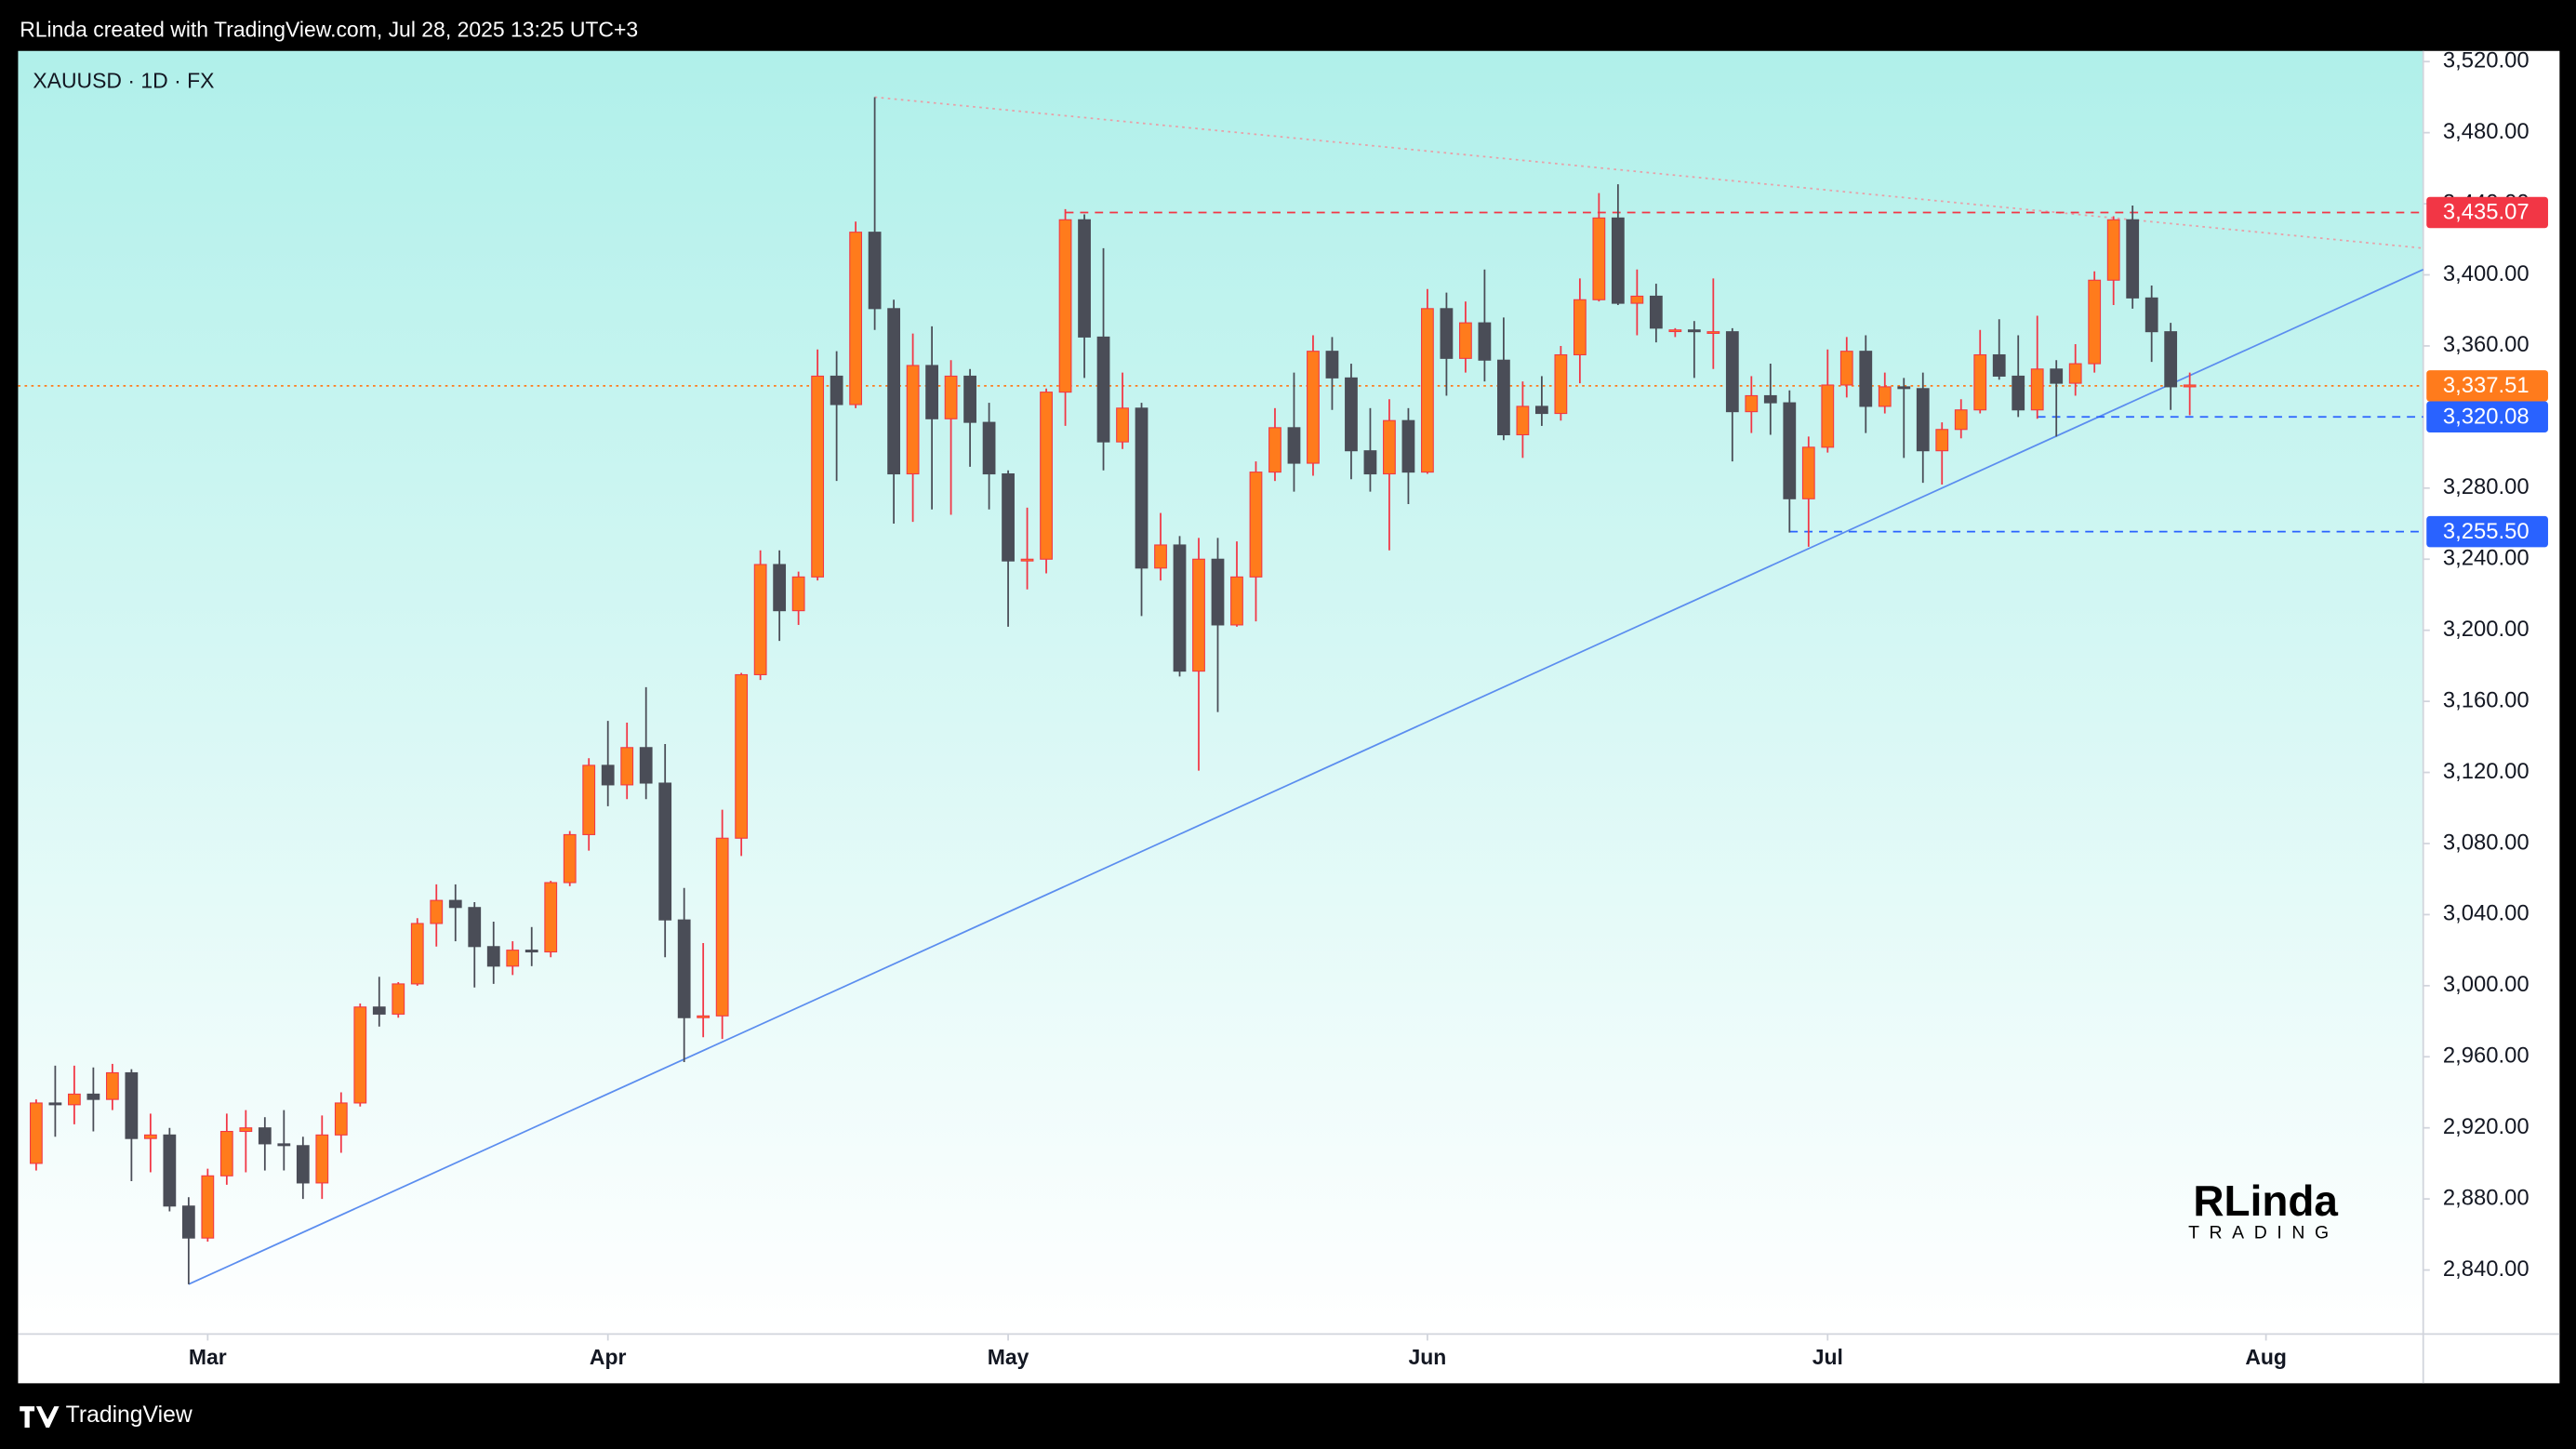 The height and width of the screenshot is (1449, 2576). I want to click on y-tick-label: 3,480.00, so click(2486, 131).